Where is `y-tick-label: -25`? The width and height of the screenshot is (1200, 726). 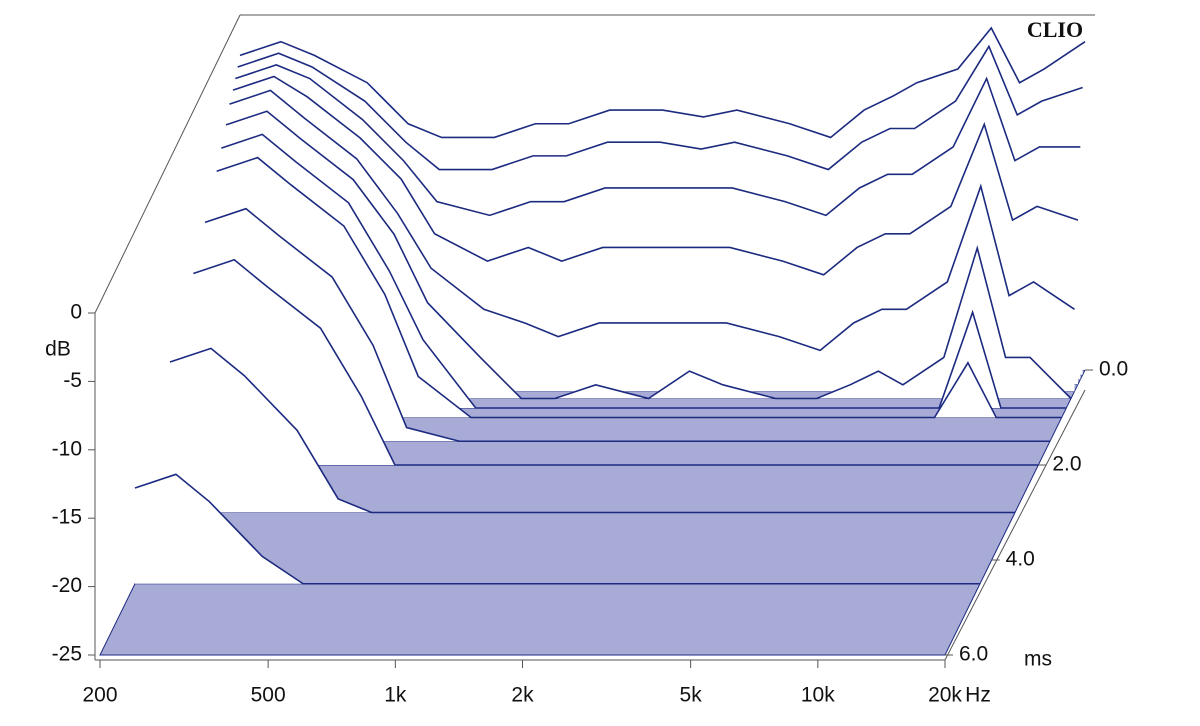 y-tick-label: -25 is located at coordinates (67, 654).